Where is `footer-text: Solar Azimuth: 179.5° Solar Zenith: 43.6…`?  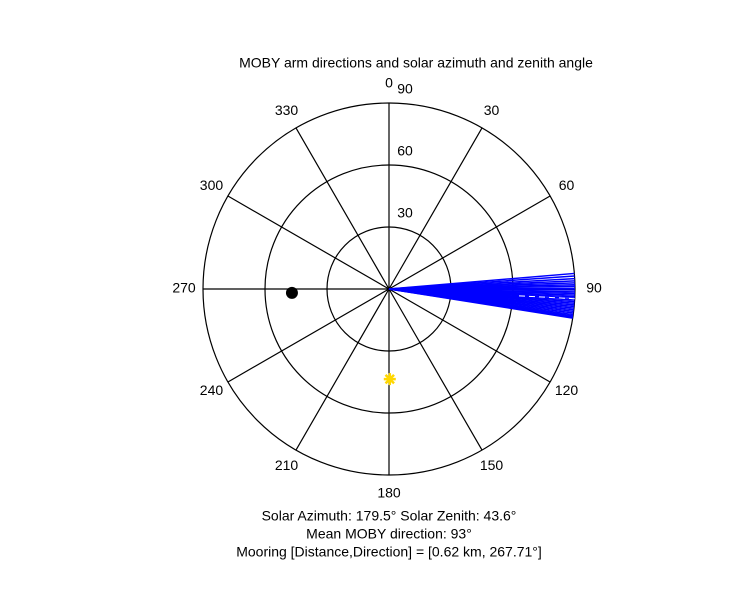
footer-text: Solar Azimuth: 179.5° Solar Zenith: 43.6… is located at coordinates (389, 516).